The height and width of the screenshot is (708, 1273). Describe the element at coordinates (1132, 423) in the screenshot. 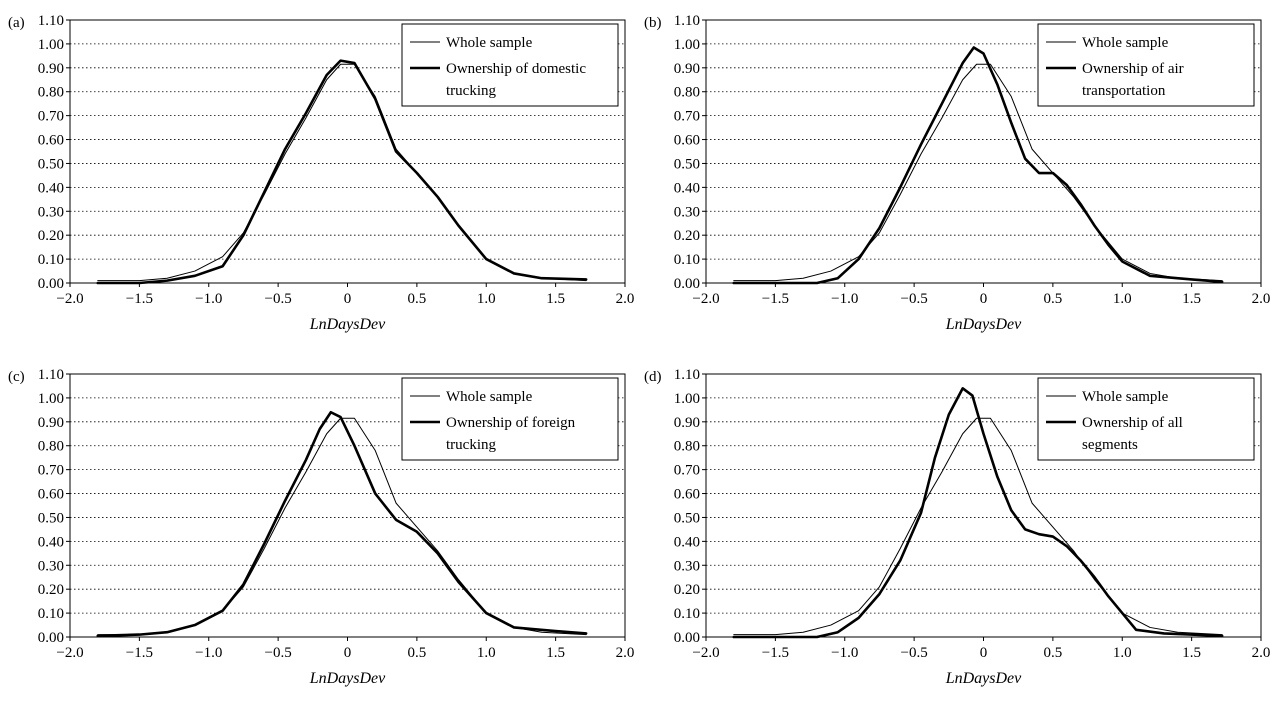

I see `legend-label-ownership-line1: Ownership of all` at that location.